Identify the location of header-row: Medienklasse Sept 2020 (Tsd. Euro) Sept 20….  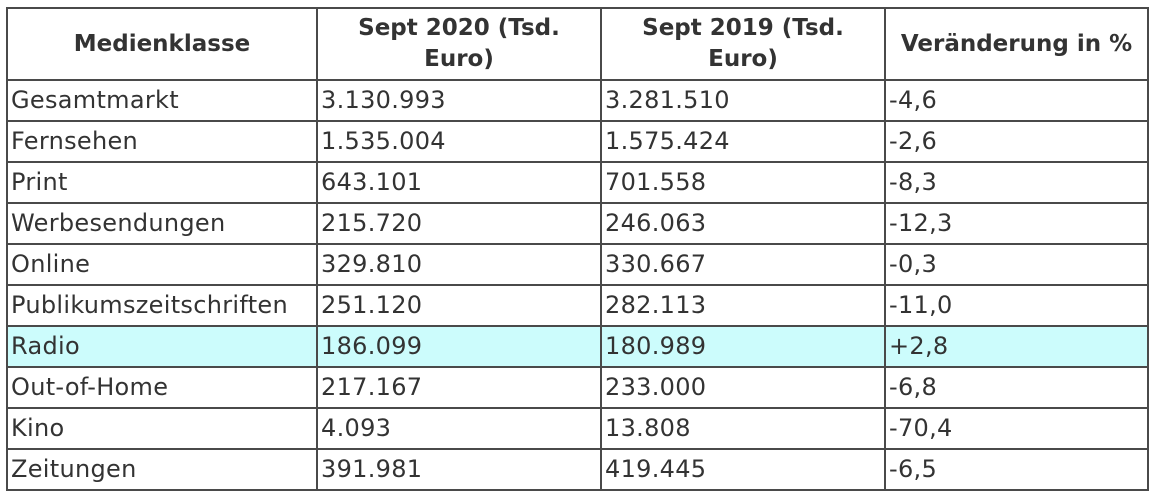
(577, 44).